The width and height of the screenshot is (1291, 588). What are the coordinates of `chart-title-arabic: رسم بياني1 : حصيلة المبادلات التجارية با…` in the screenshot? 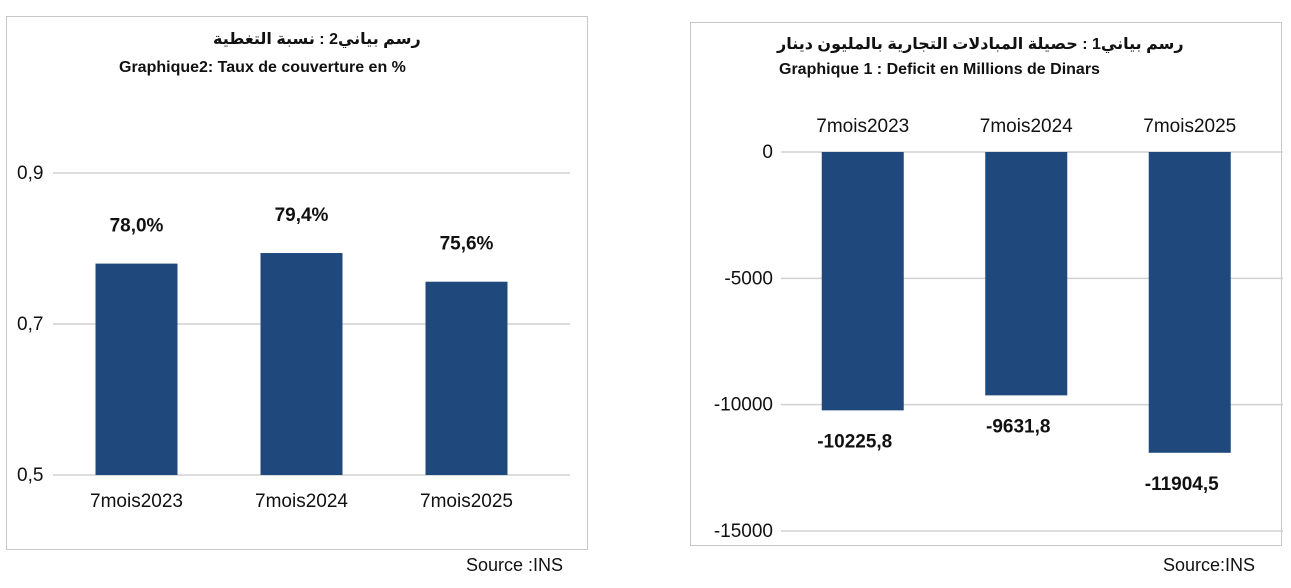 It's located at (980, 44).